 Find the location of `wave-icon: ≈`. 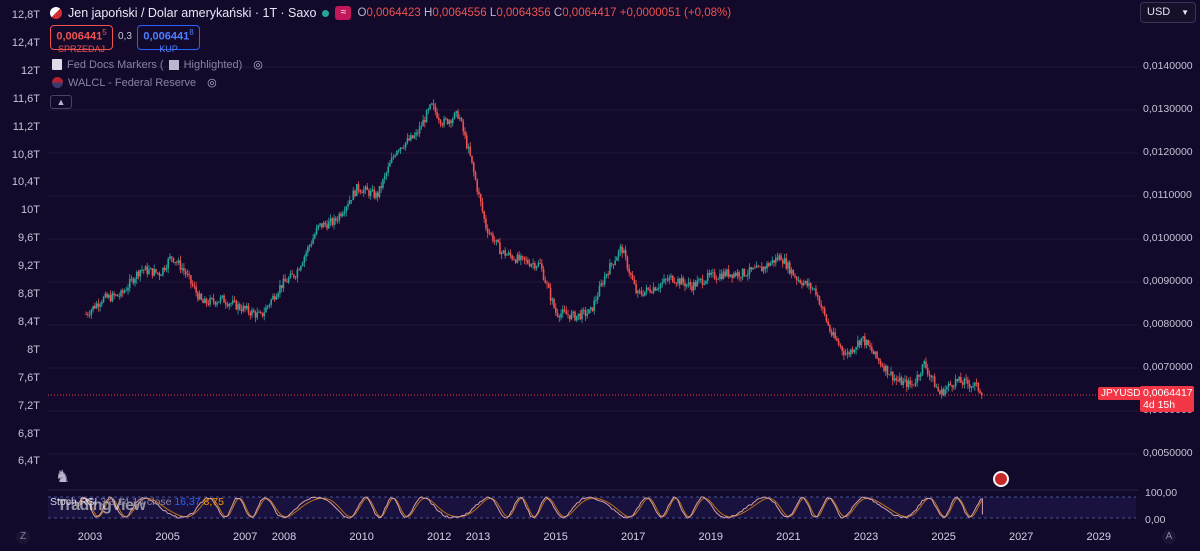

wave-icon: ≈ is located at coordinates (343, 13).